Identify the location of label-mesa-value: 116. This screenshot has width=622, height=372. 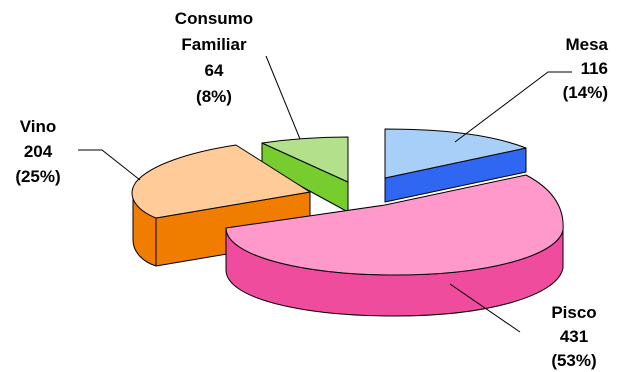
(594, 68).